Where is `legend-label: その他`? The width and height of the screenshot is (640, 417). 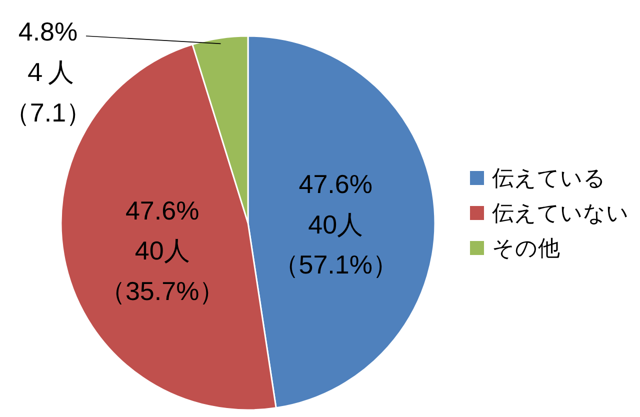 legend-label: その他 is located at coordinates (526, 248).